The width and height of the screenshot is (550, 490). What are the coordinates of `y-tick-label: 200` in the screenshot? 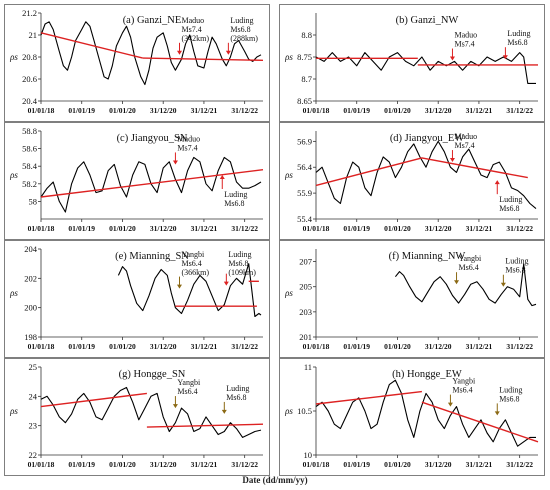 It's located at (30, 308).